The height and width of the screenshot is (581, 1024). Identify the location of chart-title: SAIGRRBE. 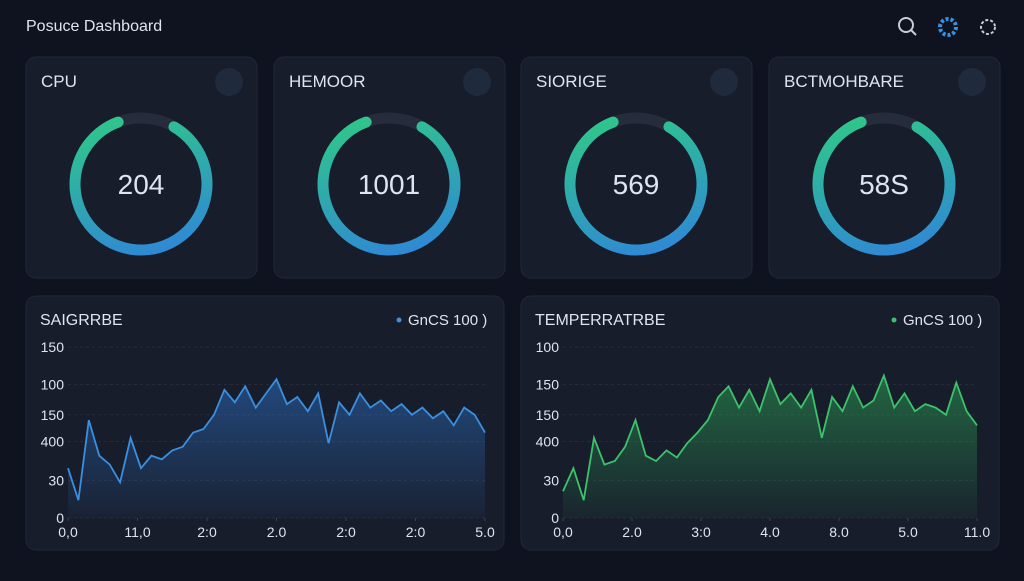
(81, 320).